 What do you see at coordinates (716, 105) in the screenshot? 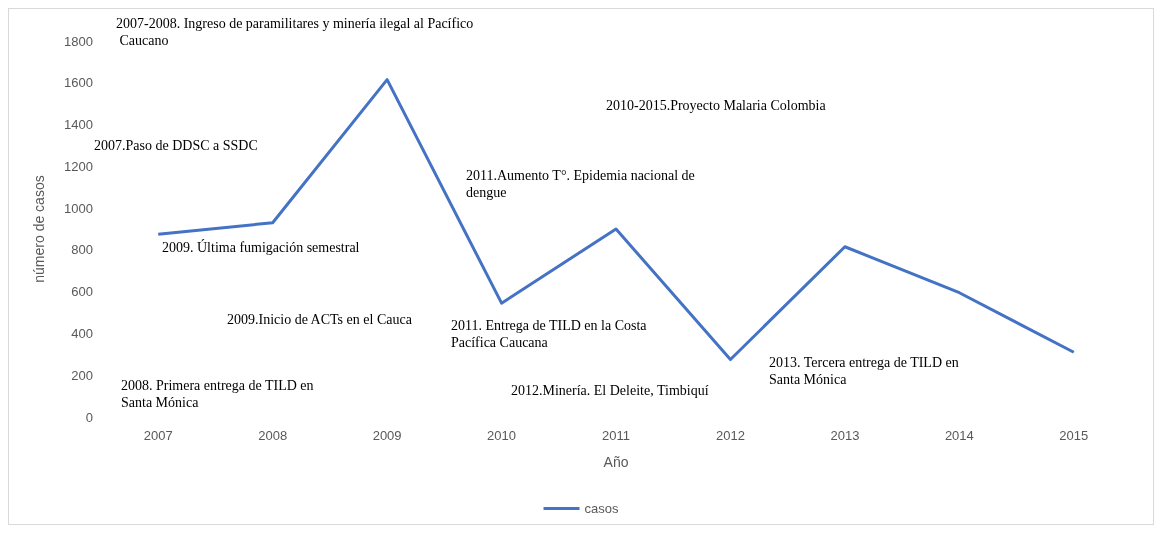
I see `annotation: 2010-2015.Proyecto Malaria Colombia` at bounding box center [716, 105].